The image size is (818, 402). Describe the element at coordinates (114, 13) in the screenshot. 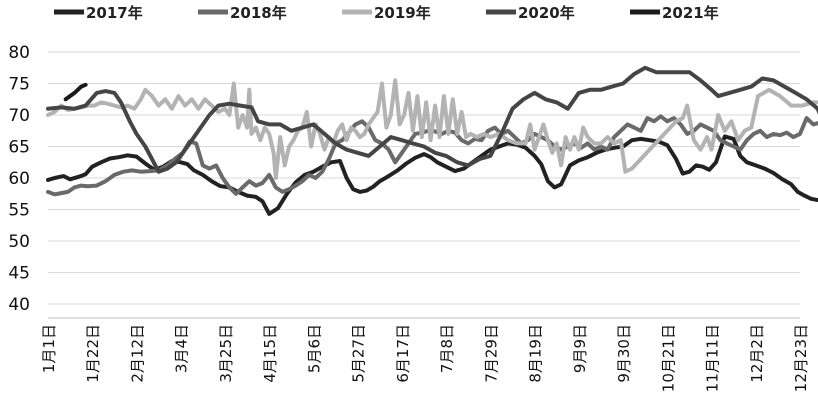

I see `legend-label: 2017年` at that location.